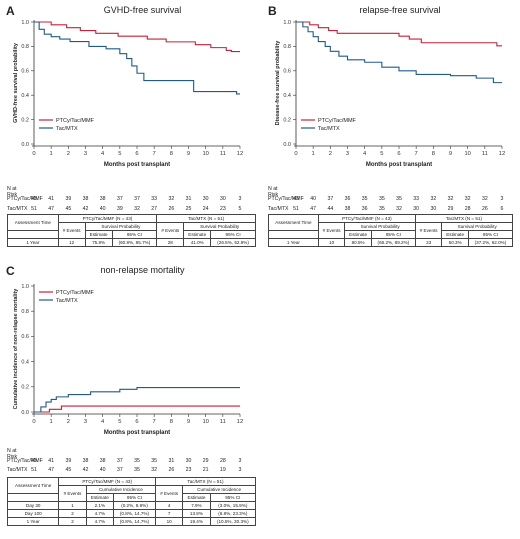 This screenshot has height=539, width=520. What do you see at coordinates (102, 209) in the screenshot?
I see `risk-value: 40` at bounding box center [102, 209].